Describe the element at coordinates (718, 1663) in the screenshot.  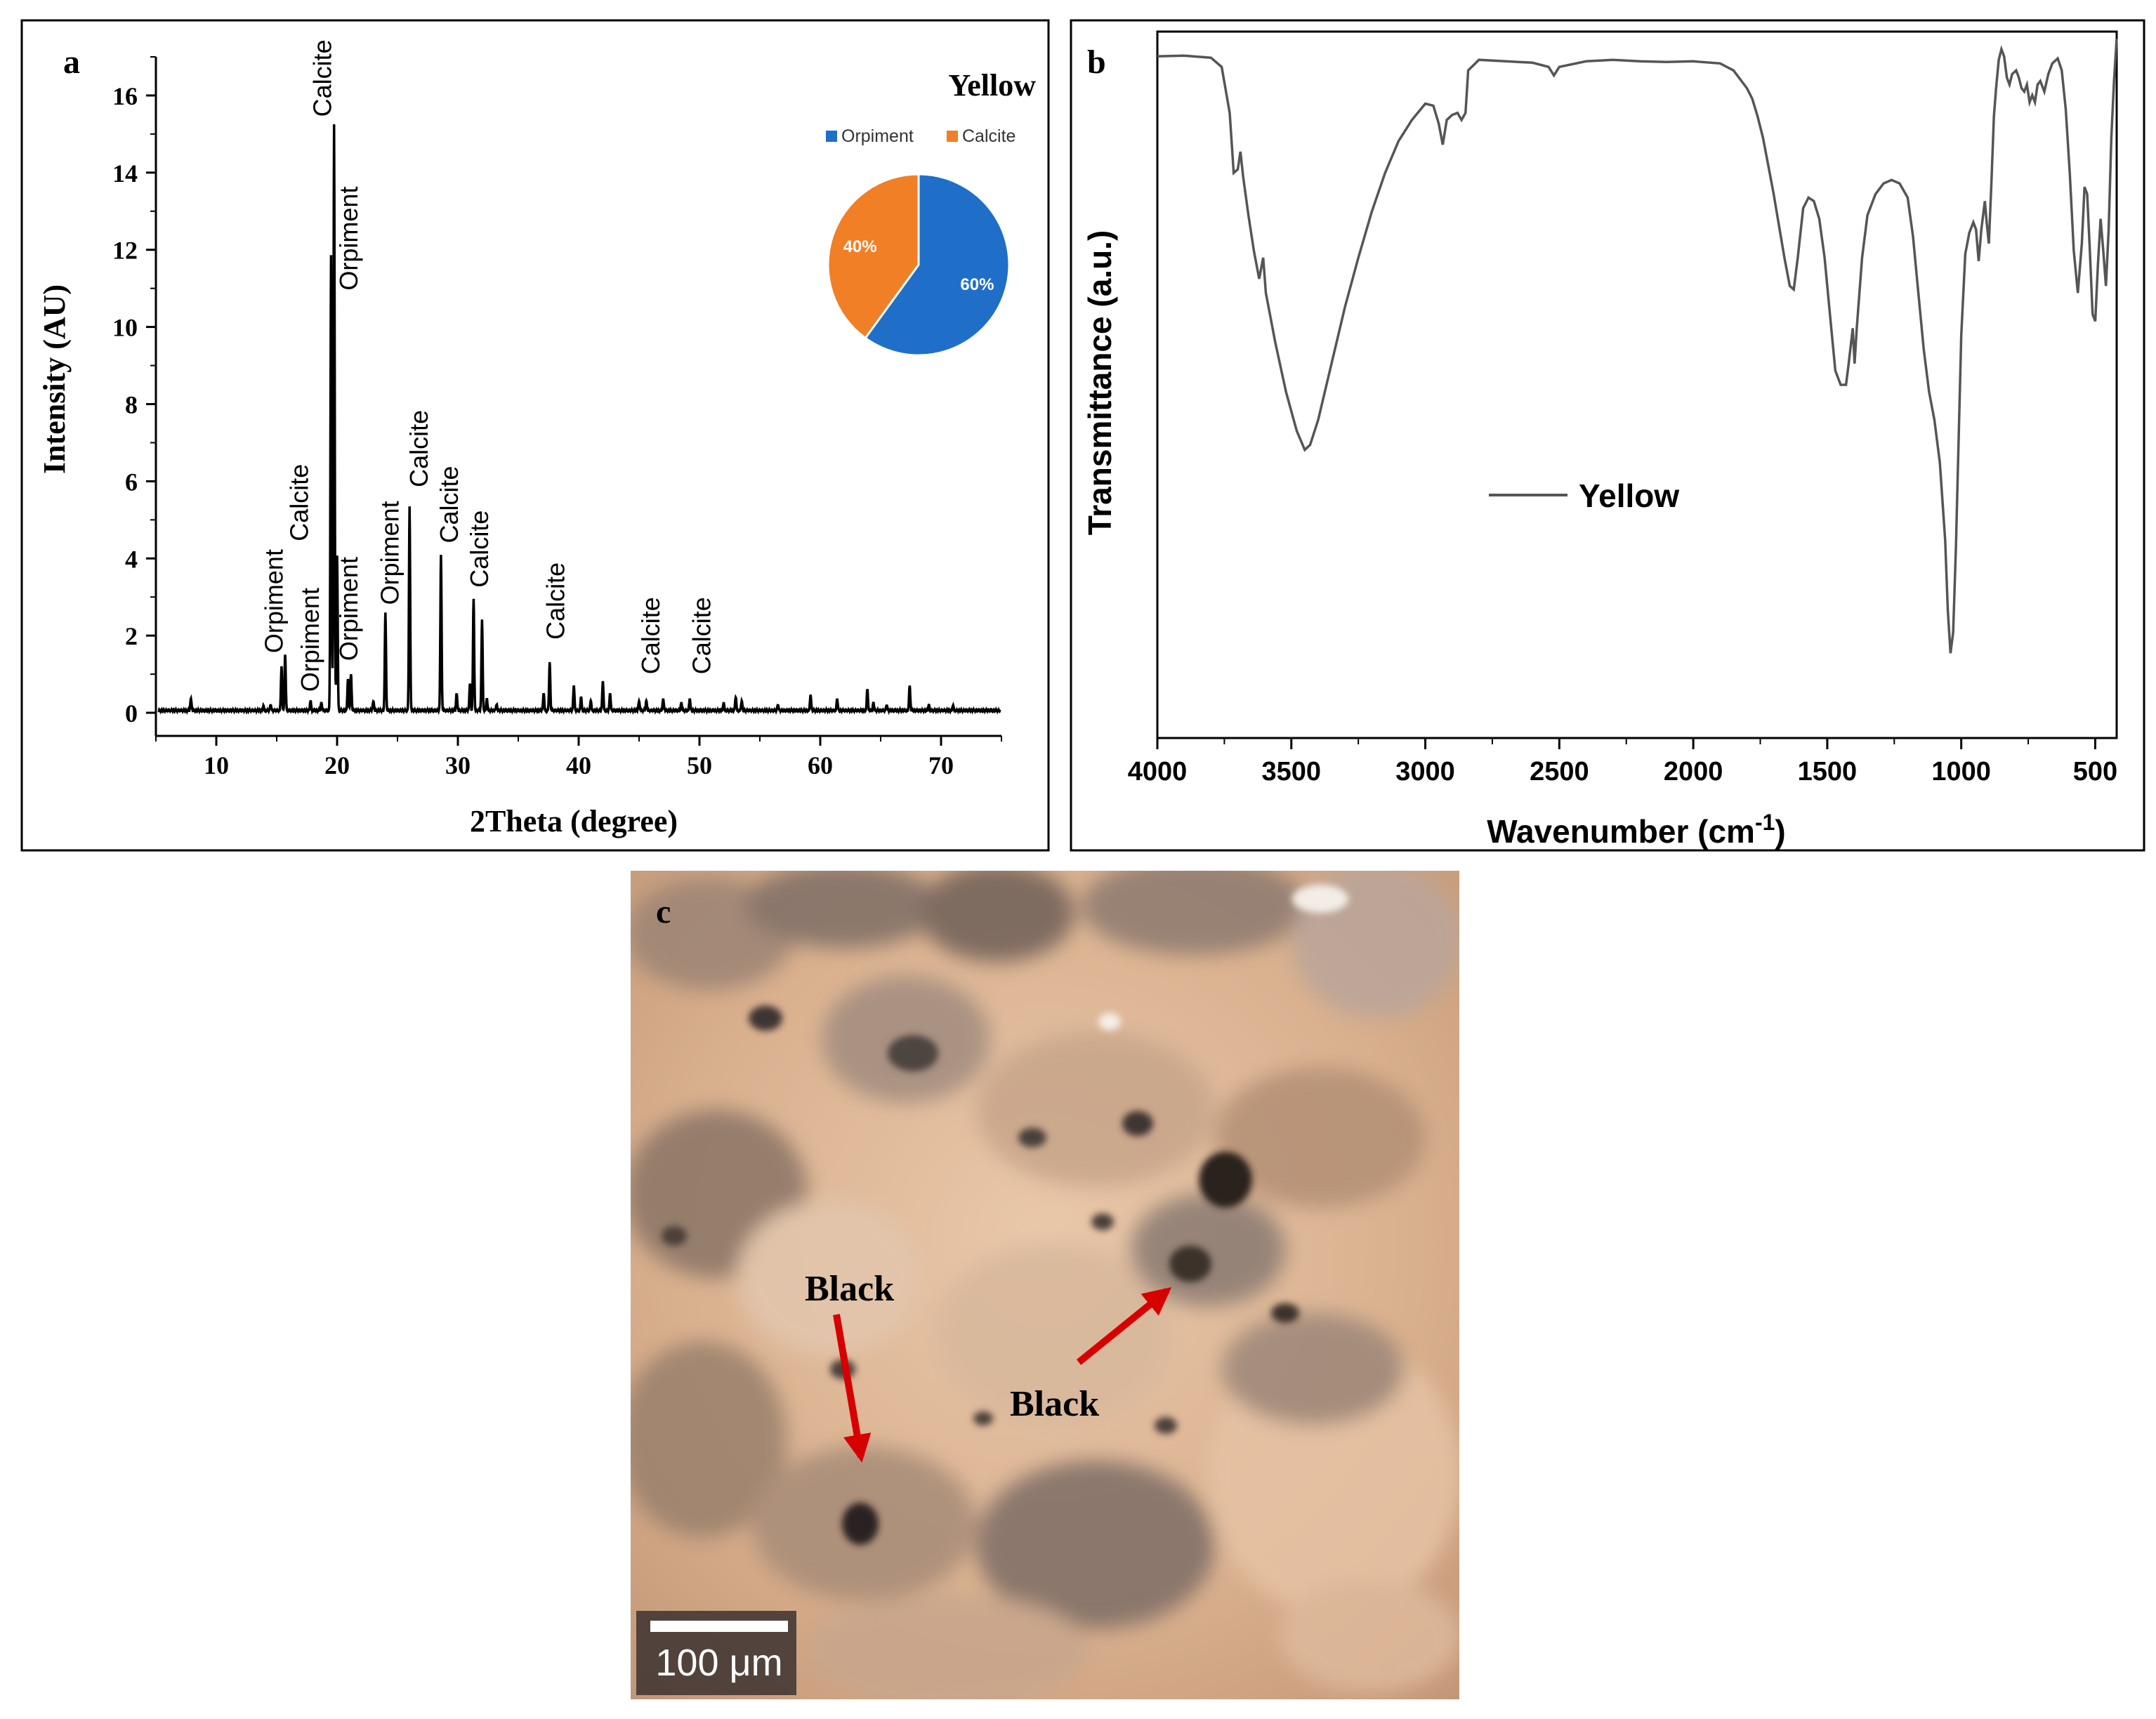
I see `scale-bar-label: 100 μm` at that location.